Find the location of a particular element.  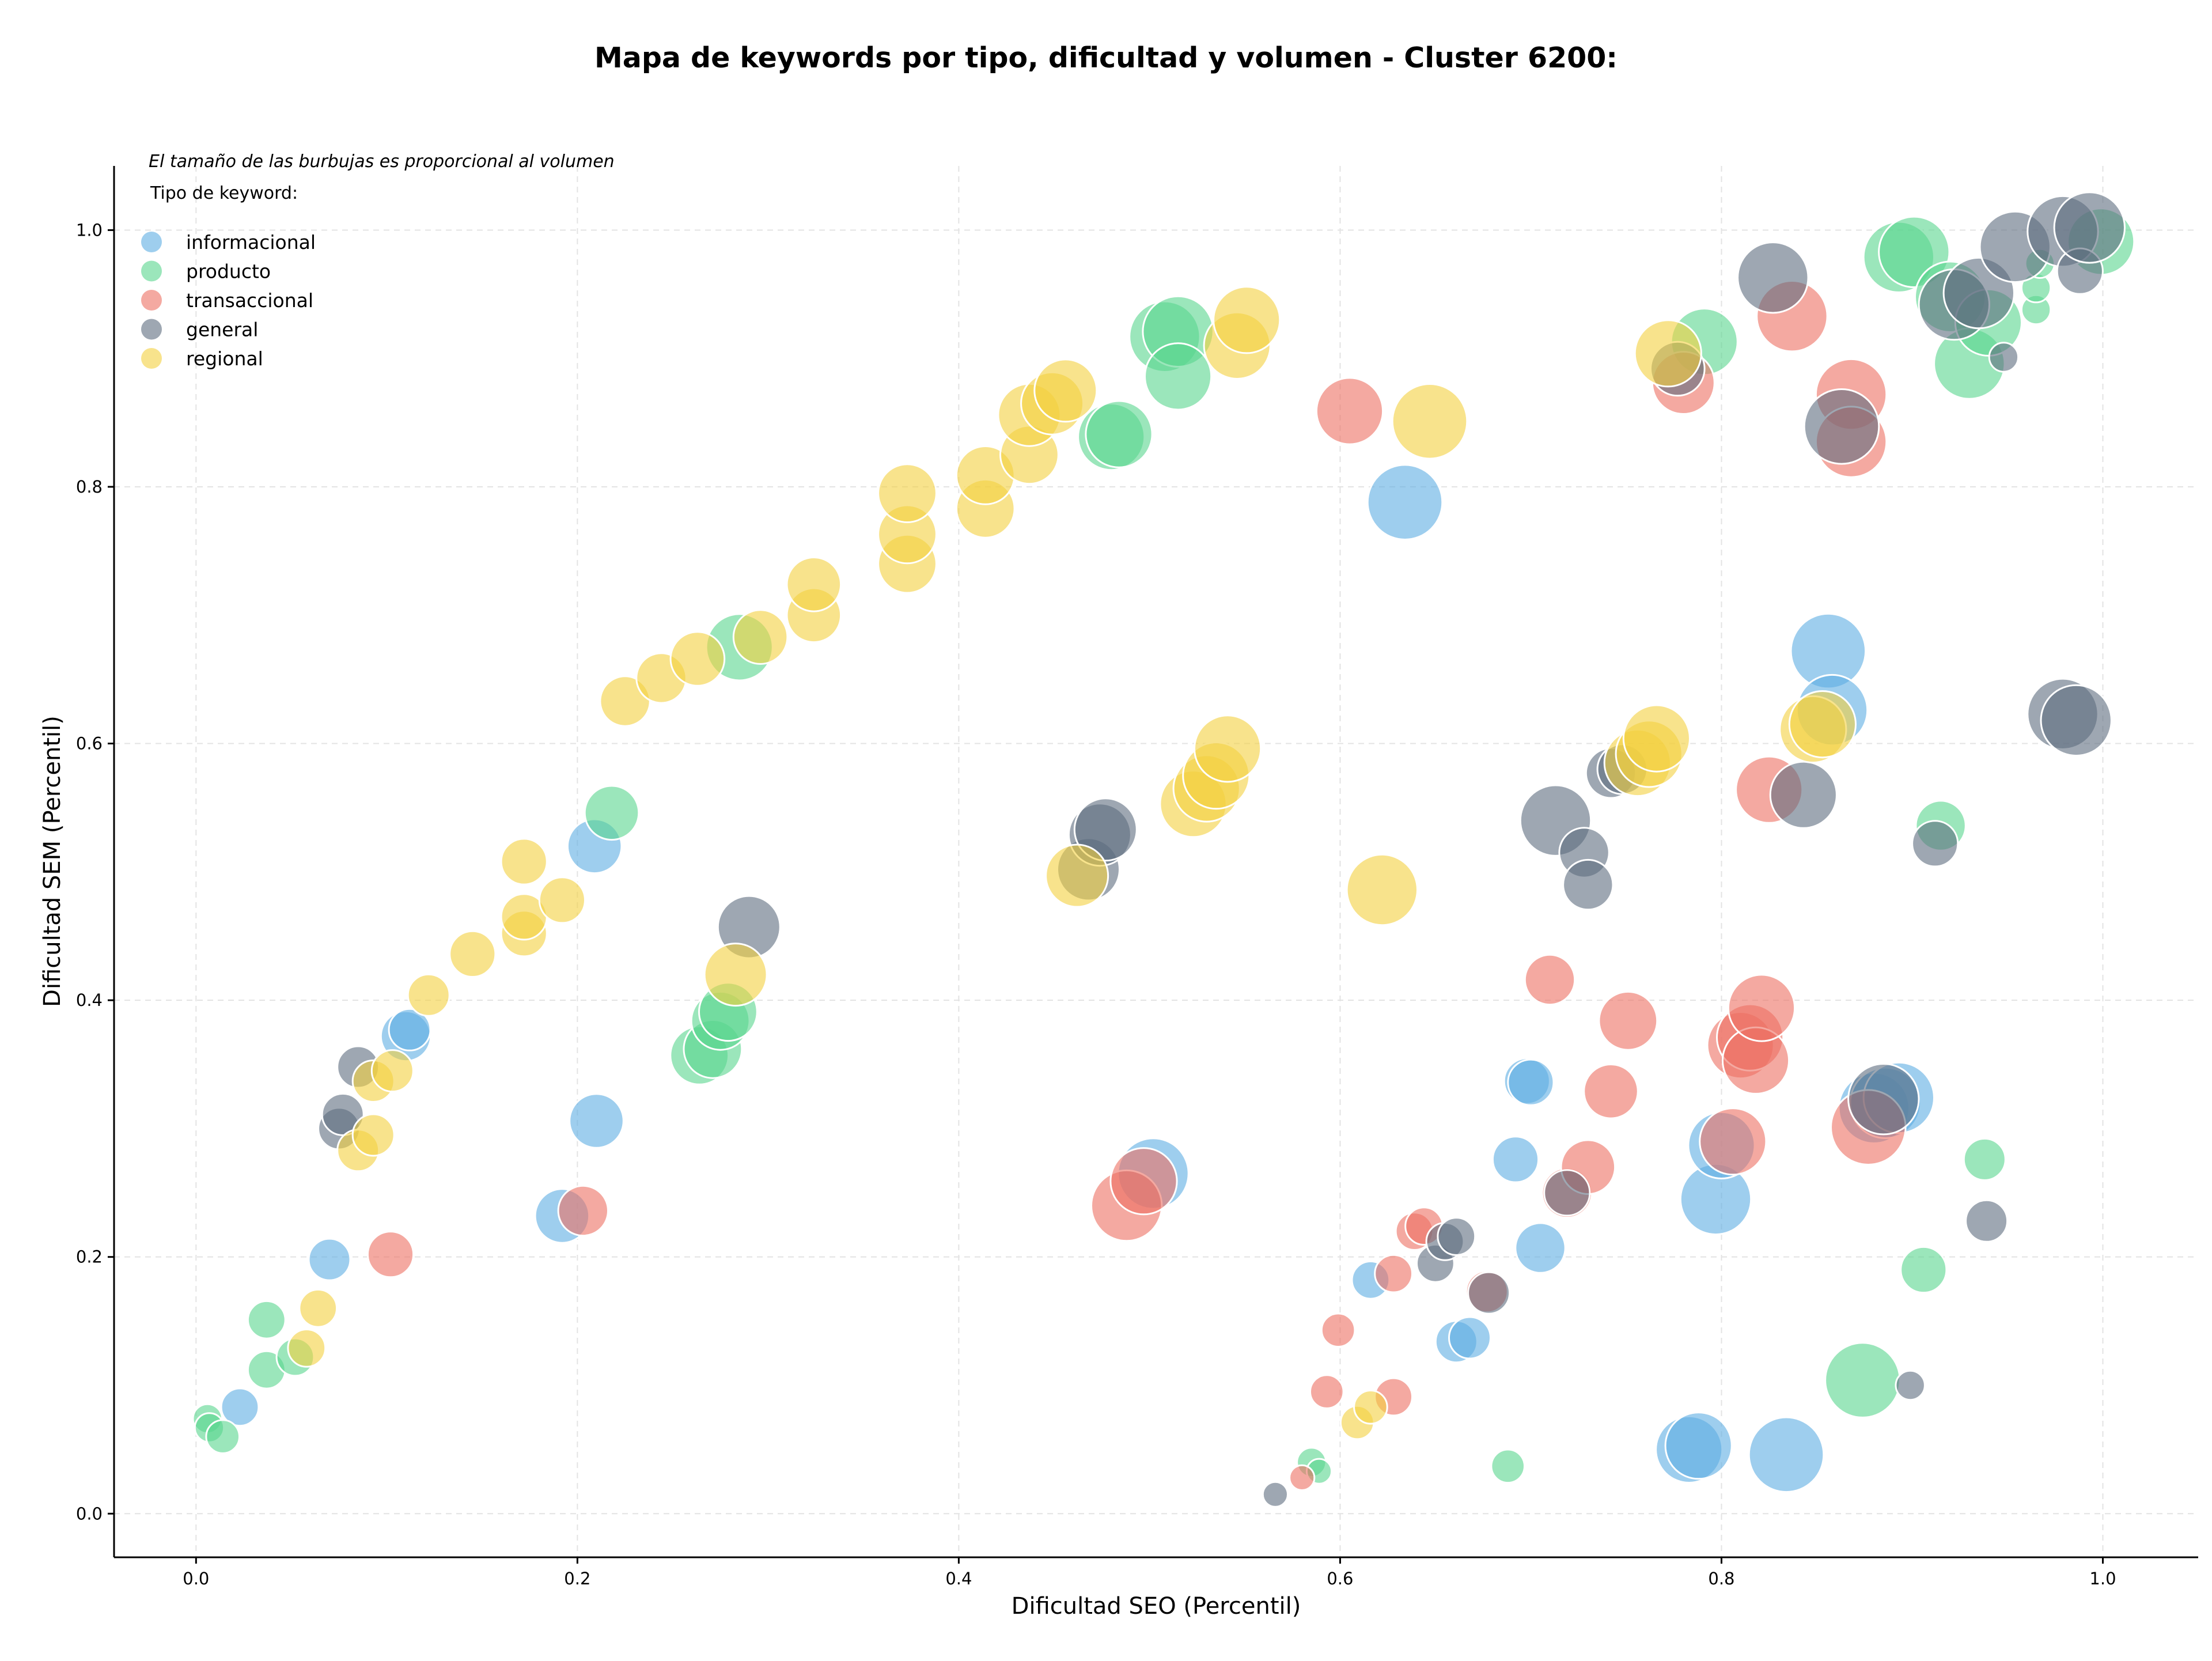

legend-title: Tipo de keyword: is located at coordinates (224, 193).